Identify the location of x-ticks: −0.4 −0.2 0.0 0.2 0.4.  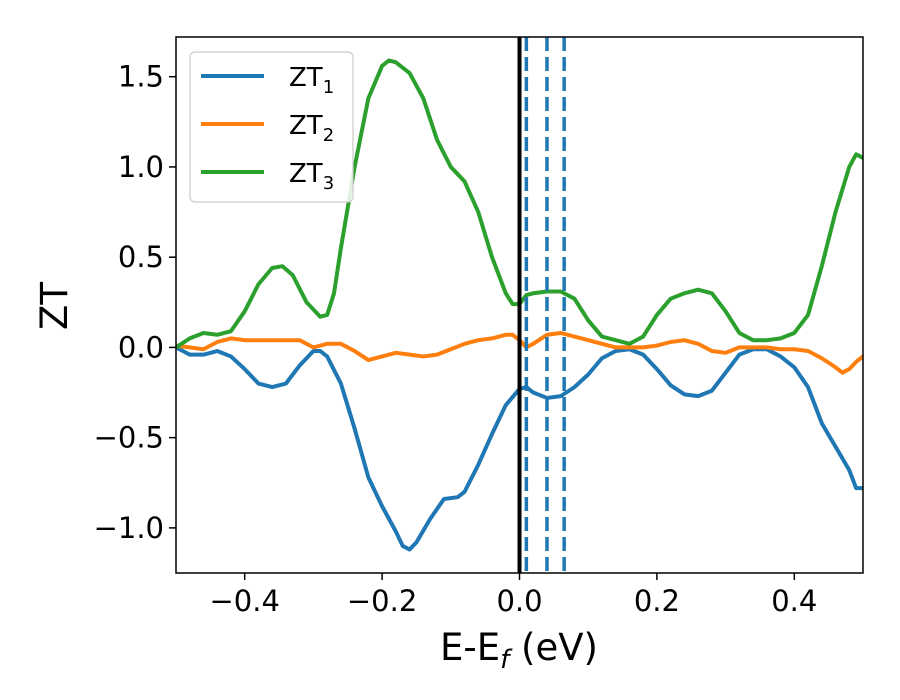
(513, 595).